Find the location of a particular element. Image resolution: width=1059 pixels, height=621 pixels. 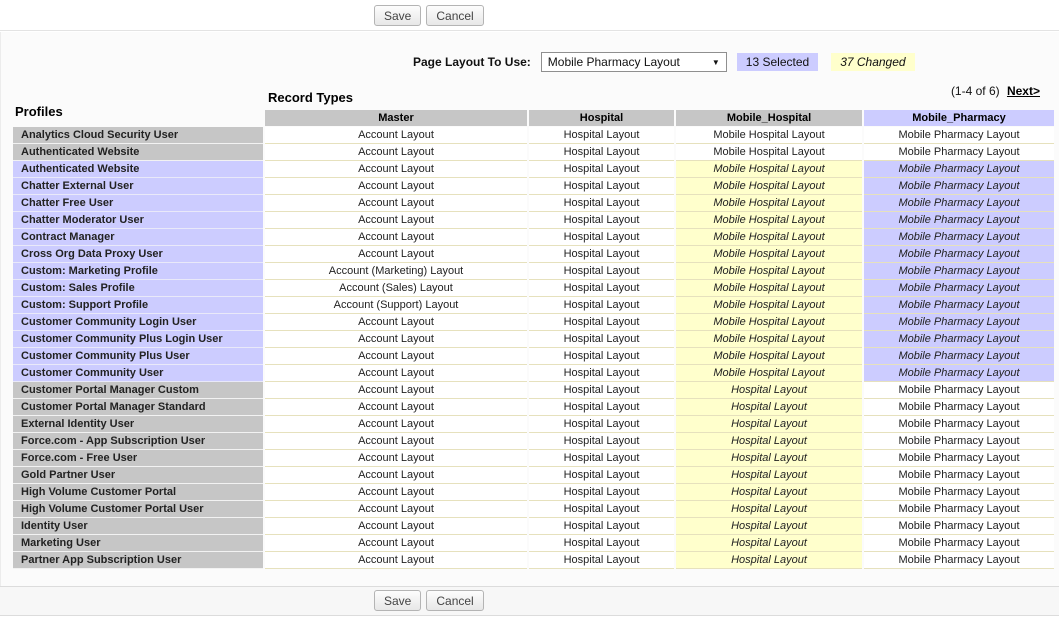

profile-cell: Customer Community Plus User is located at coordinates (138, 356).